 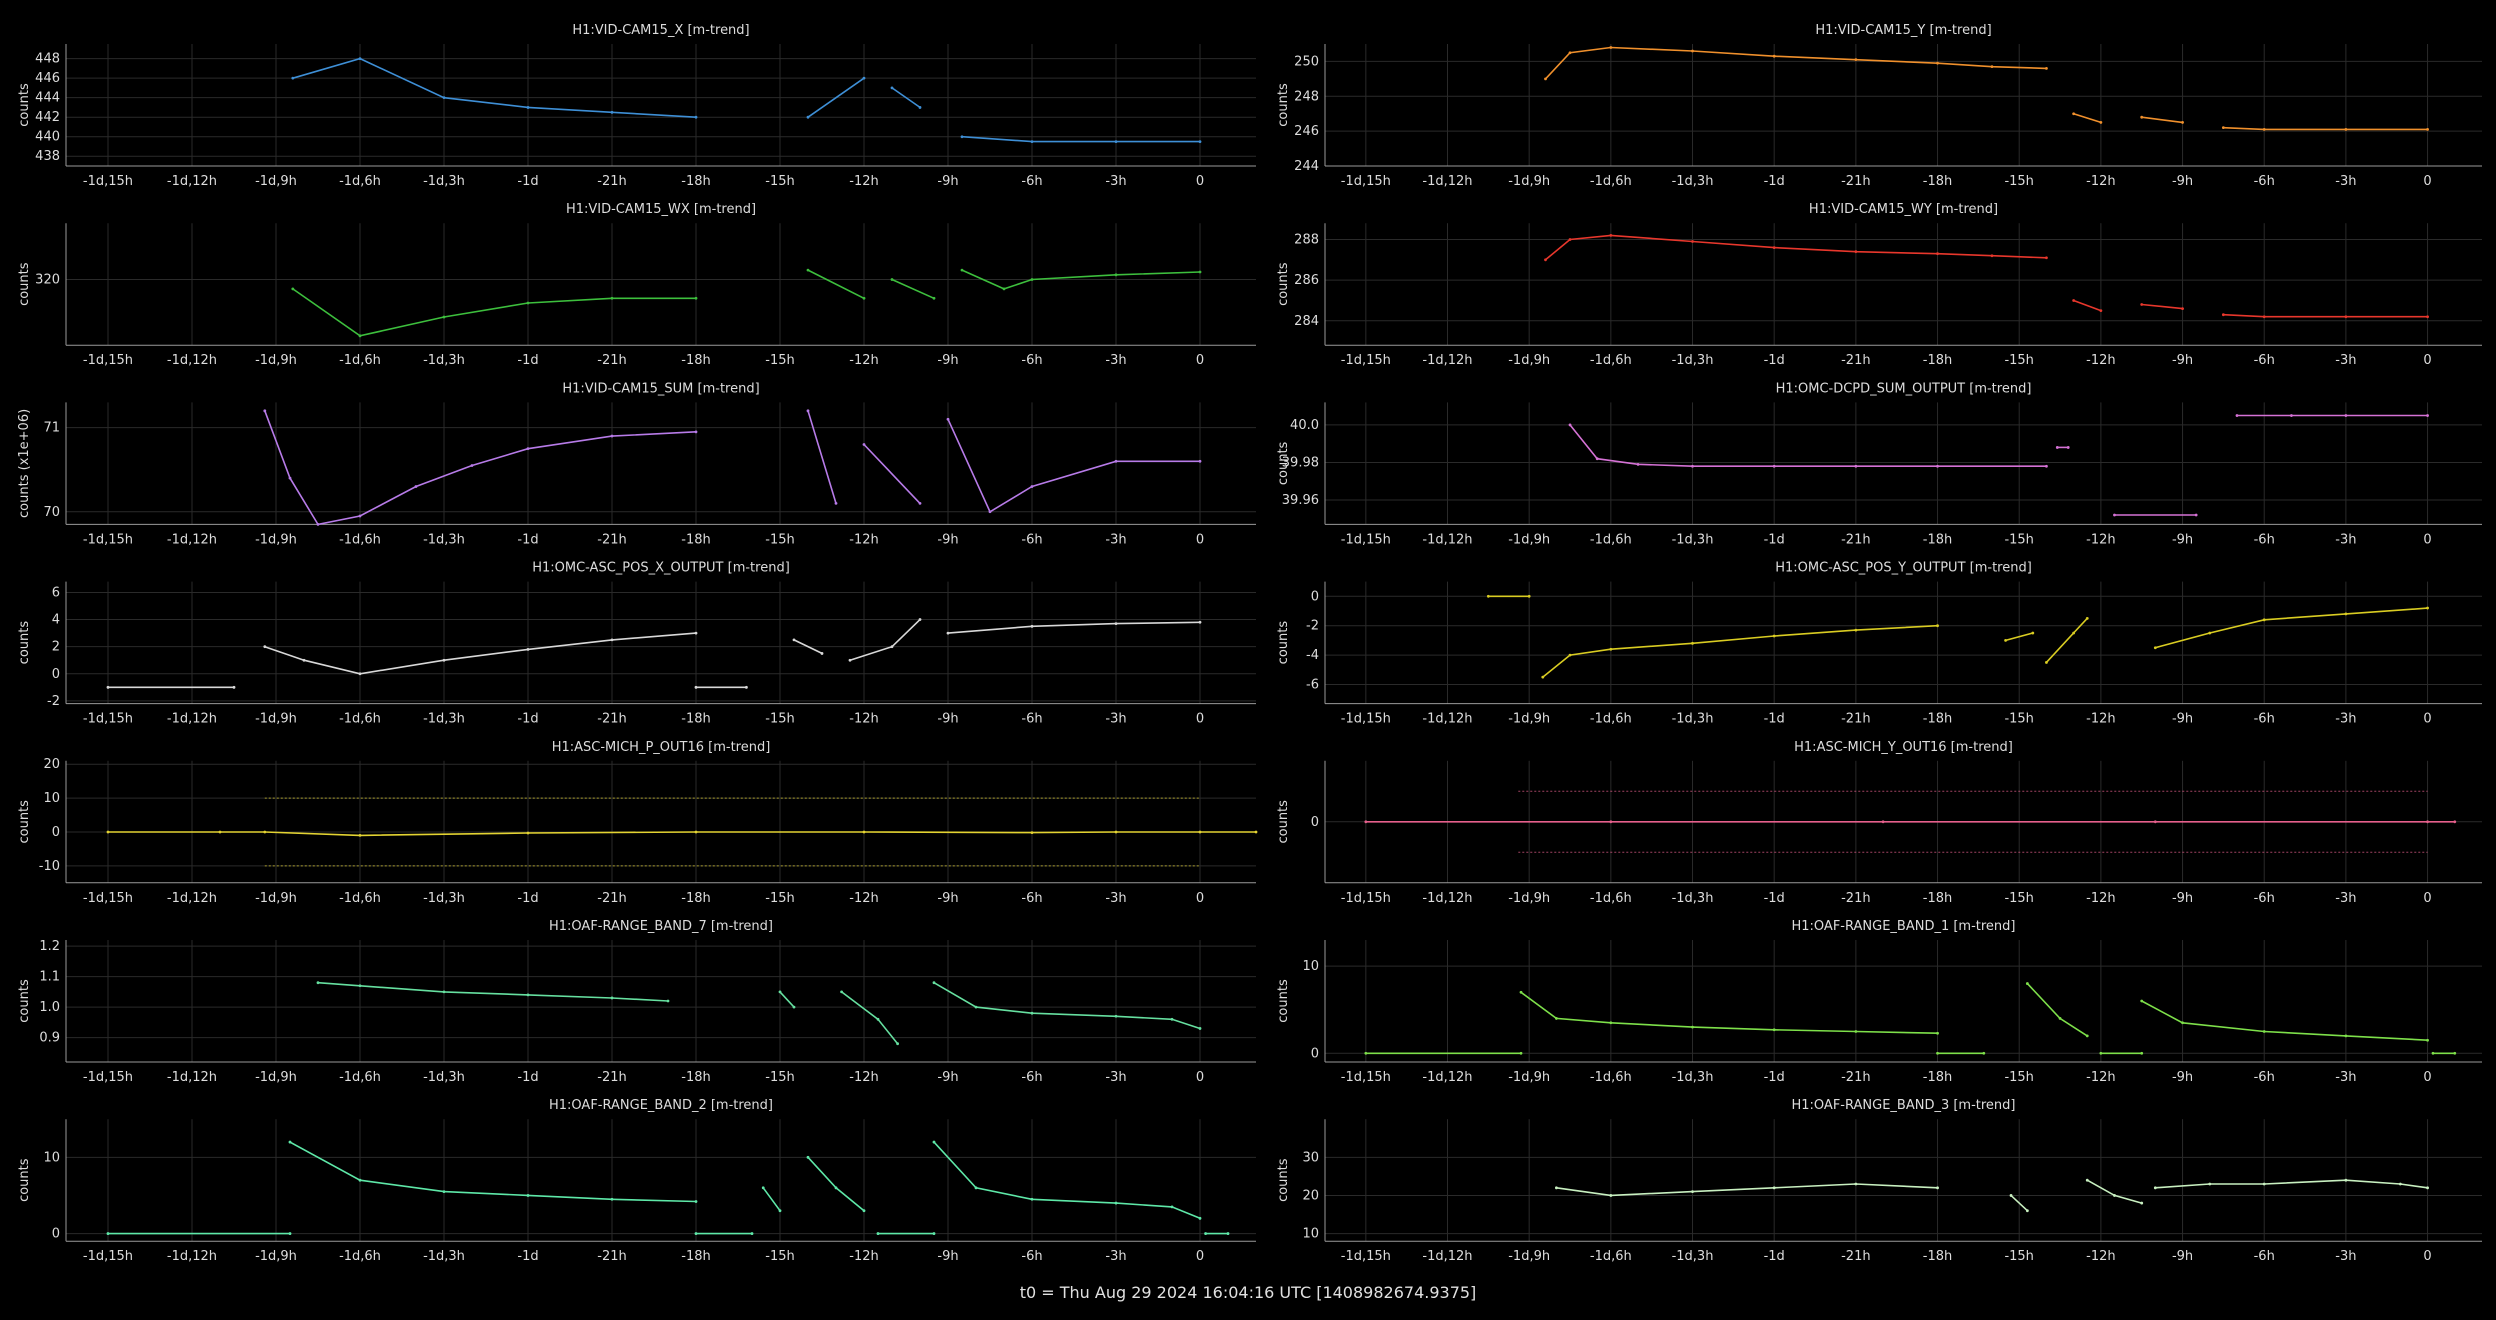 What do you see at coordinates (47, 280) in the screenshot?
I see `y-tick-label: 320` at bounding box center [47, 280].